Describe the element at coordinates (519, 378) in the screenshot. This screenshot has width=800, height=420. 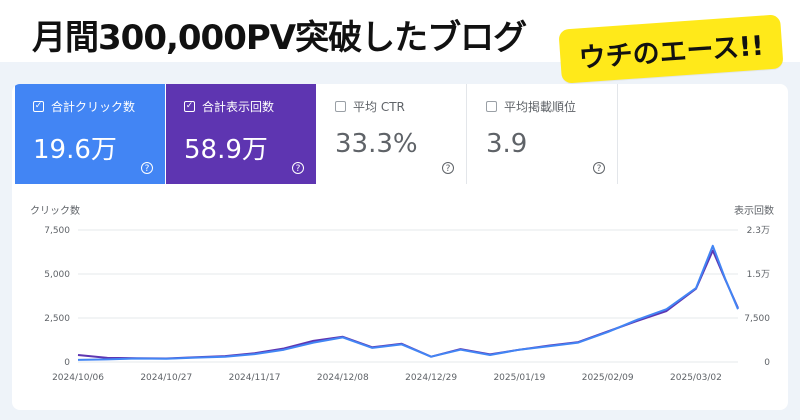
I see `x-tick-label: 2025/01/19` at that location.